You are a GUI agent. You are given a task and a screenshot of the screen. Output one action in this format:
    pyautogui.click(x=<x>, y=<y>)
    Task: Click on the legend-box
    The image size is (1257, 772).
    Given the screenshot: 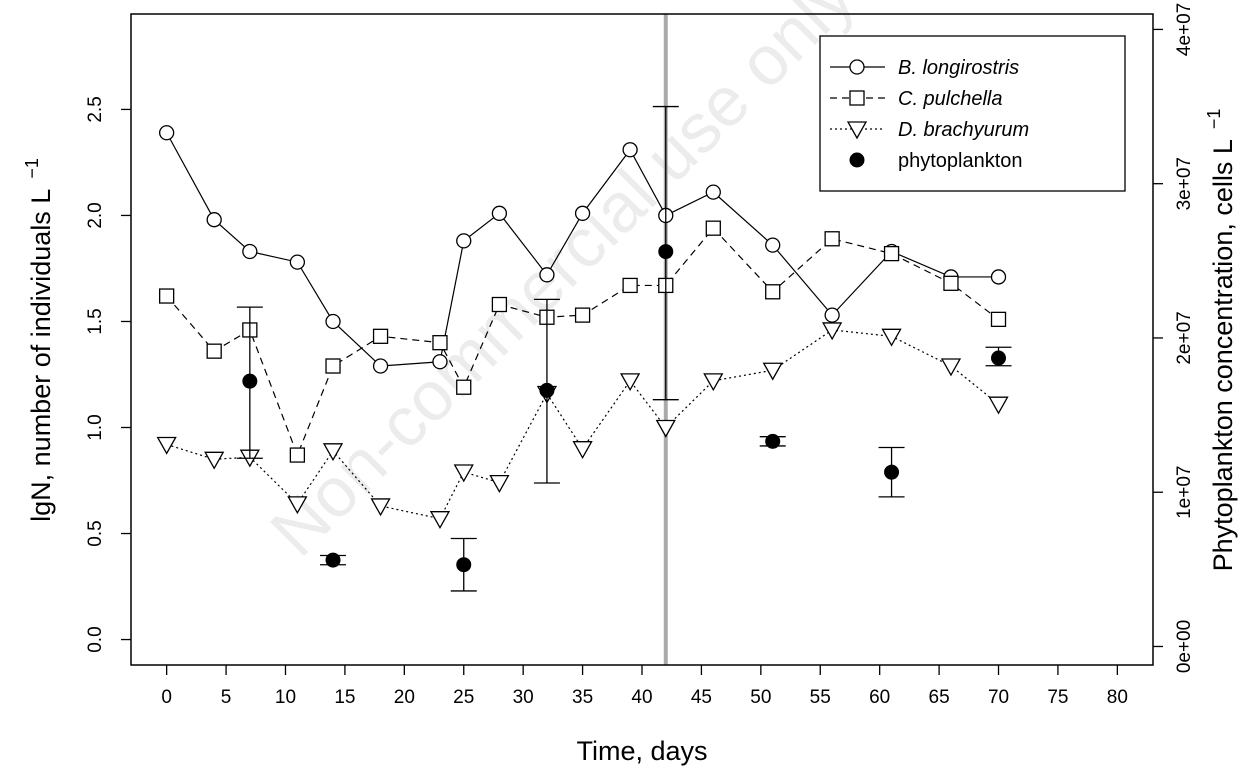 What is the action you would take?
    pyautogui.click(x=972, y=113)
    